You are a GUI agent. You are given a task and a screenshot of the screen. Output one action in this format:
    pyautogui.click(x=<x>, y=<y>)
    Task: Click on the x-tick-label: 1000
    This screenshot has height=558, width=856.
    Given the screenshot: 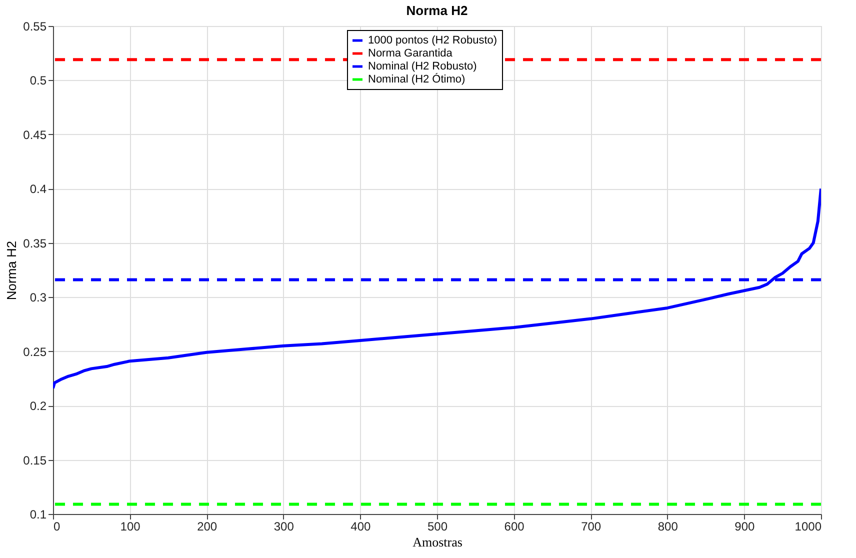 What is the action you would take?
    pyautogui.click(x=808, y=527)
    